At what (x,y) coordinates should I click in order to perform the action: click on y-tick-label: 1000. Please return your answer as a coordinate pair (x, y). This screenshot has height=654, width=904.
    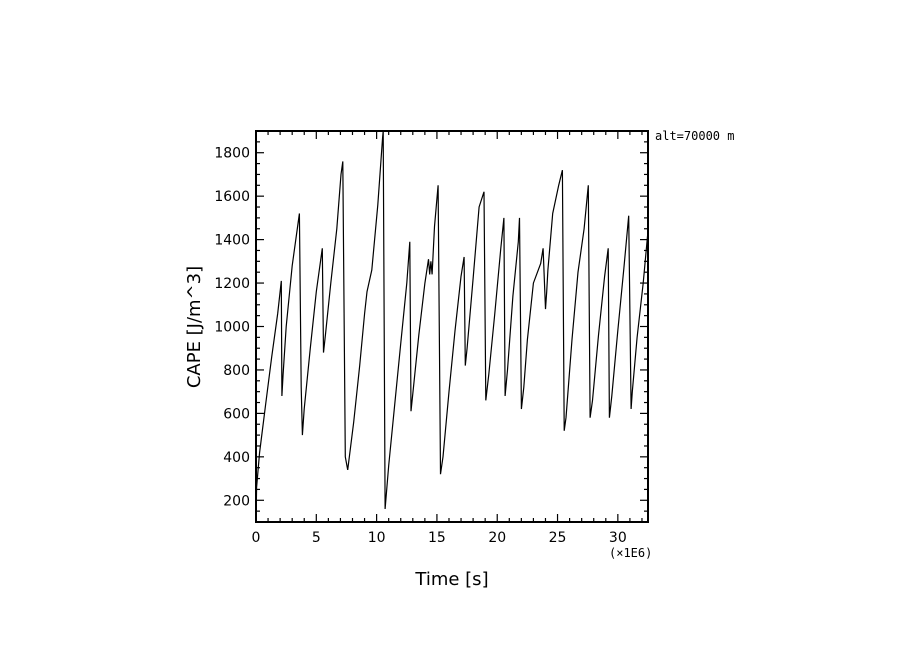
    Looking at the image, I should click on (232, 328).